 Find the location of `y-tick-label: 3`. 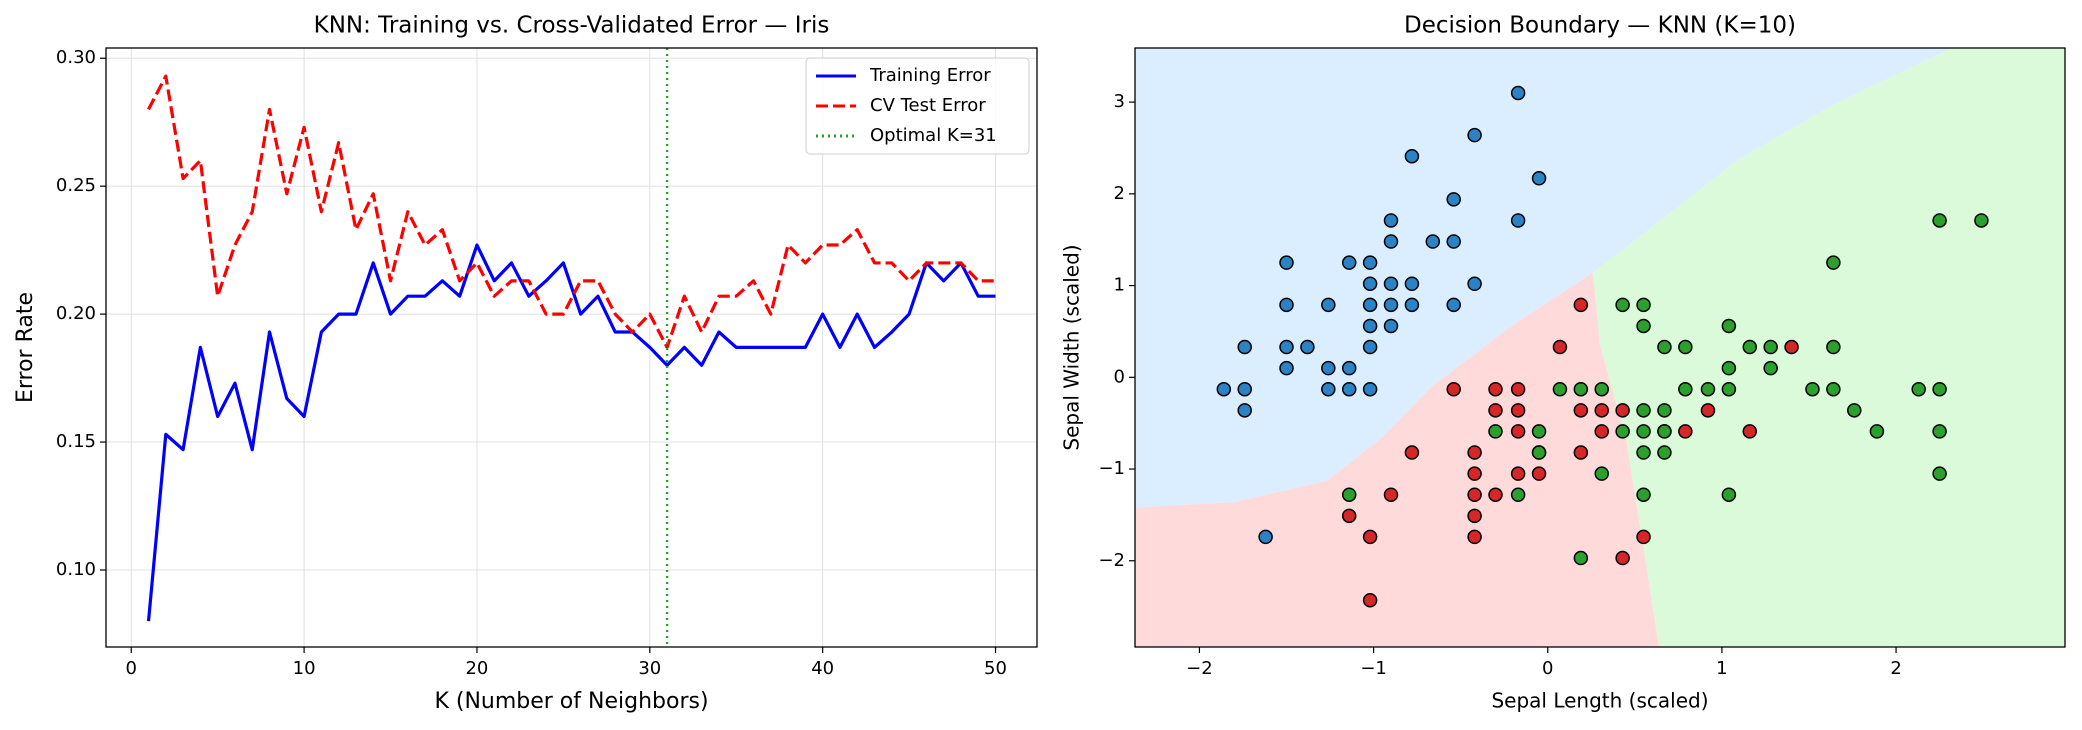

y-tick-label: 3 is located at coordinates (1119, 101).